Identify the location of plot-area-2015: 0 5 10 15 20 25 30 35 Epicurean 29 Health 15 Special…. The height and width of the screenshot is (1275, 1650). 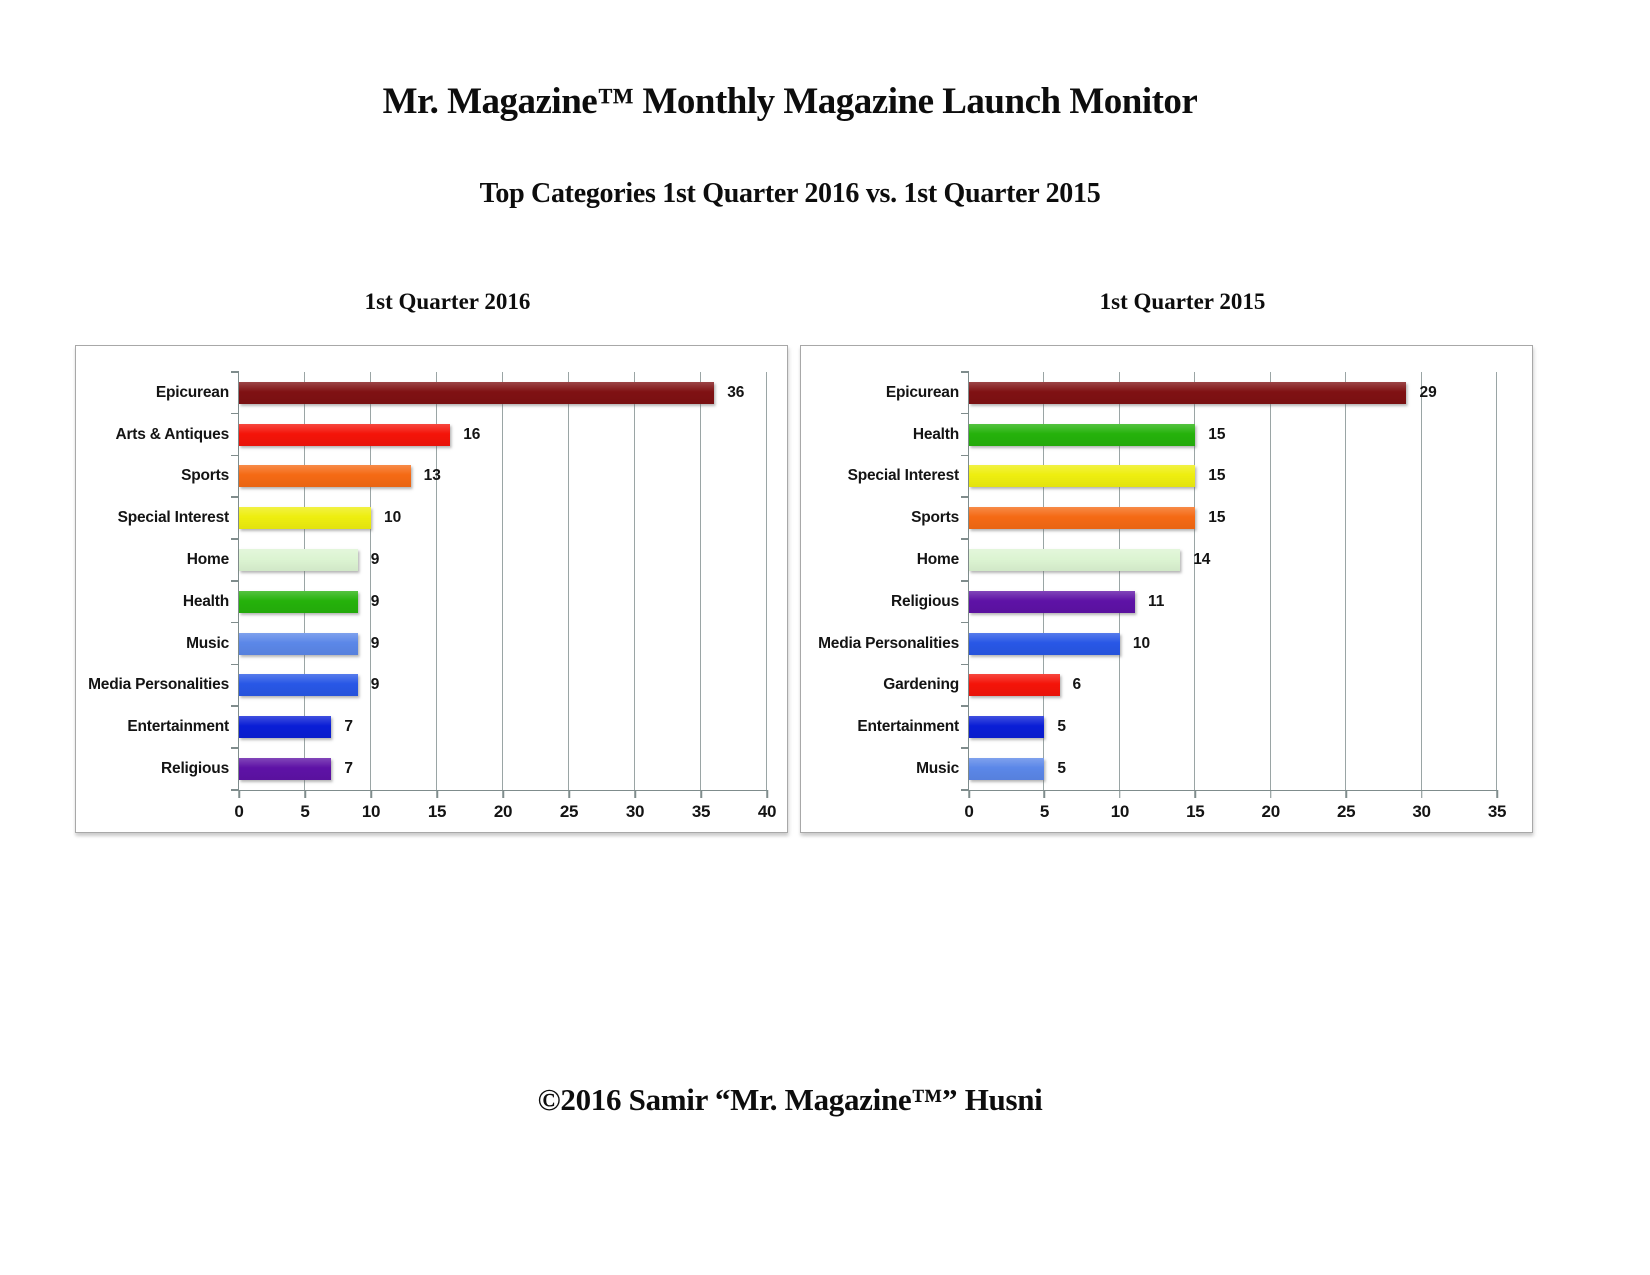
(1162, 596).